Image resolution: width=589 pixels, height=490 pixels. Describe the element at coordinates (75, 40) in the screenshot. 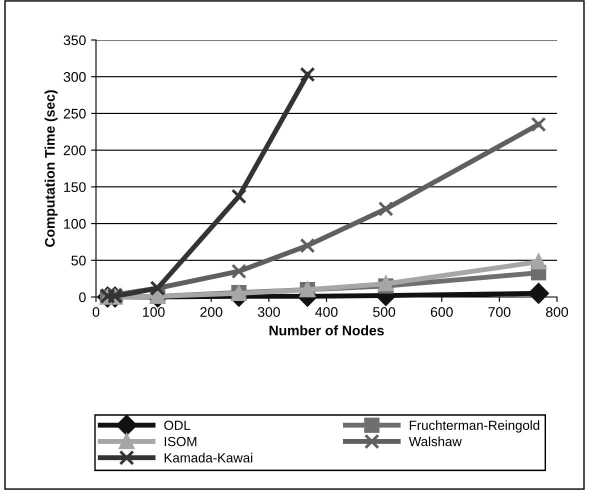

I see `y-tick-label: 350` at that location.